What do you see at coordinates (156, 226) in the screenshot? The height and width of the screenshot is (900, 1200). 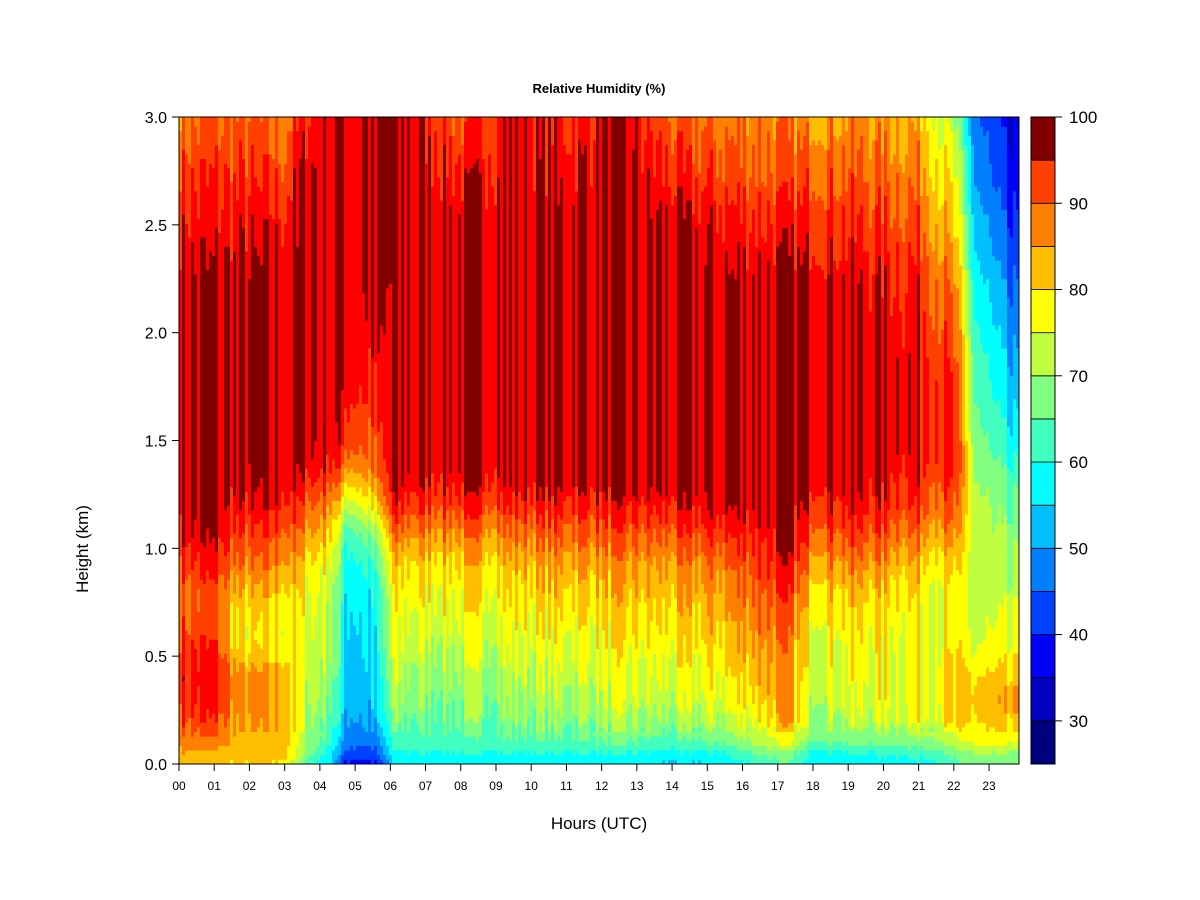 I see `y-tick-label: 2.5` at bounding box center [156, 226].